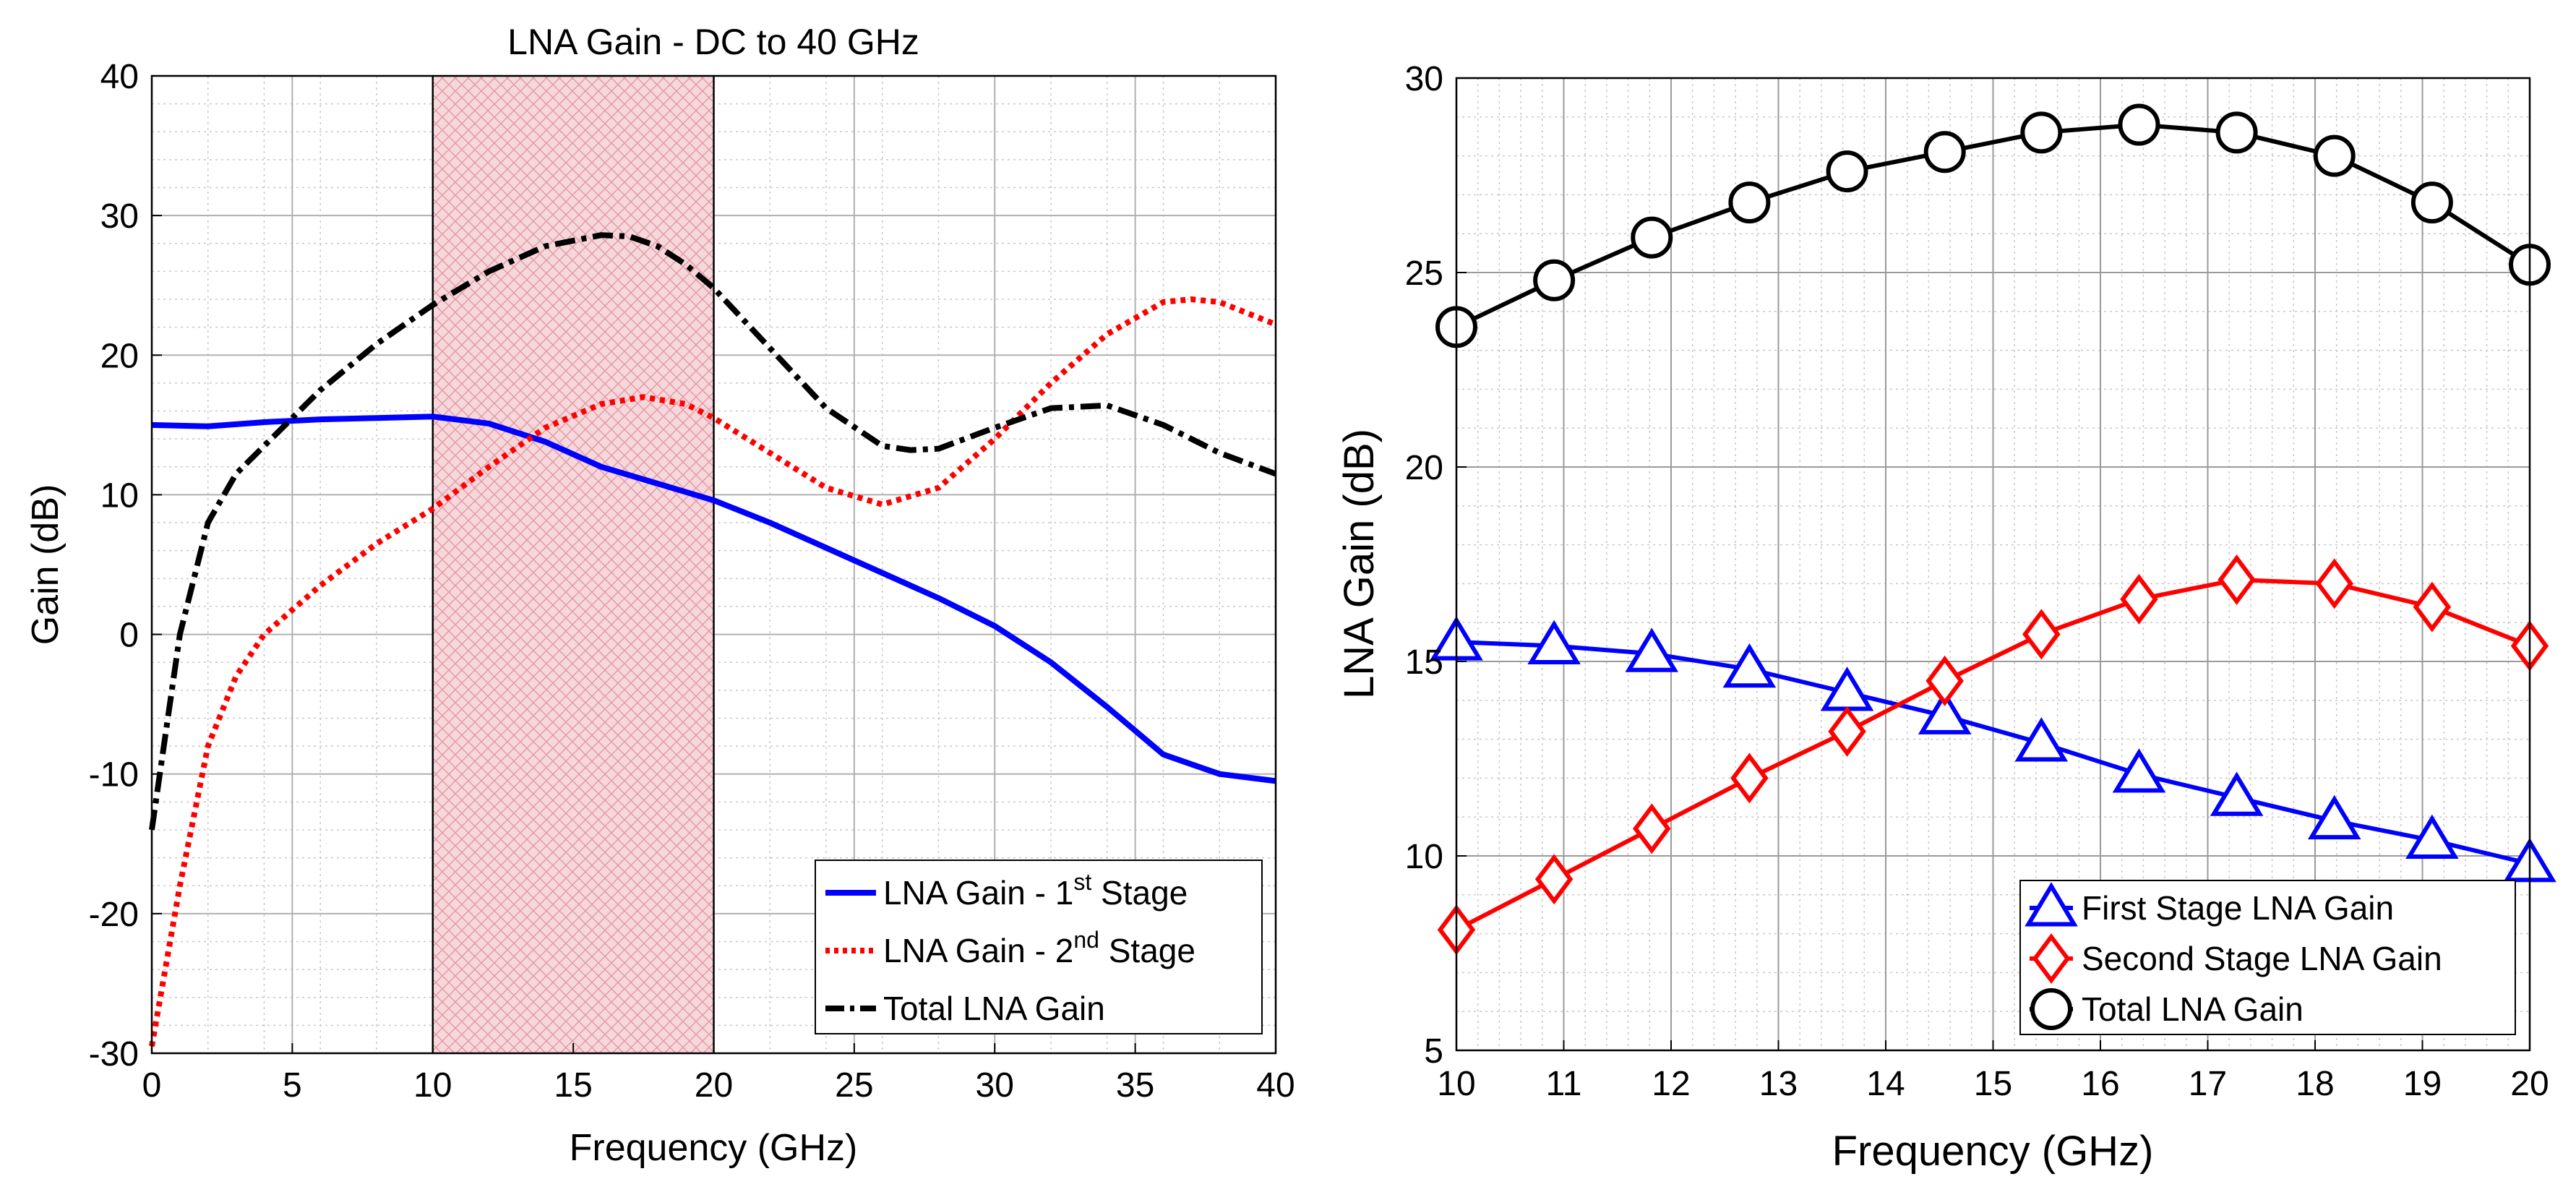 This screenshot has width=2576, height=1200. What do you see at coordinates (2315, 1084) in the screenshot?
I see `x-tick-label: 18` at bounding box center [2315, 1084].